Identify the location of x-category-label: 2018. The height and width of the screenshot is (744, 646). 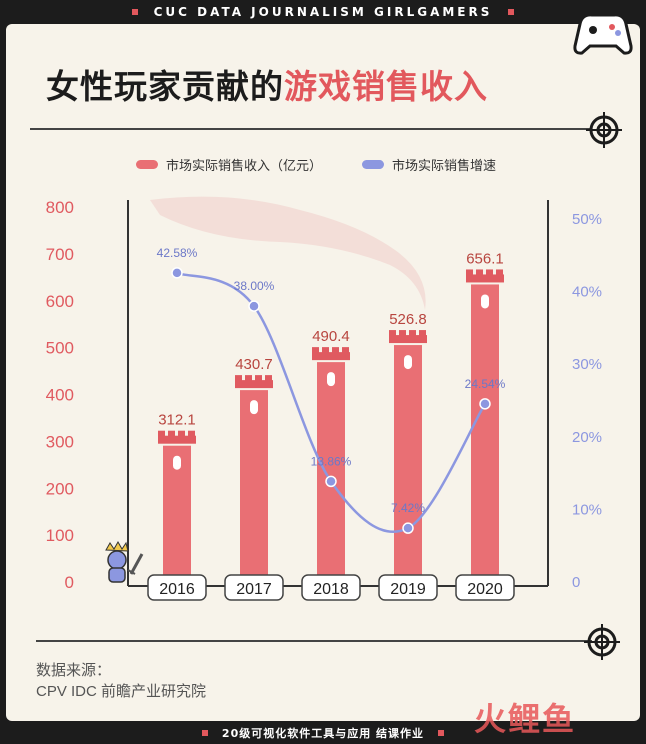
(331, 589).